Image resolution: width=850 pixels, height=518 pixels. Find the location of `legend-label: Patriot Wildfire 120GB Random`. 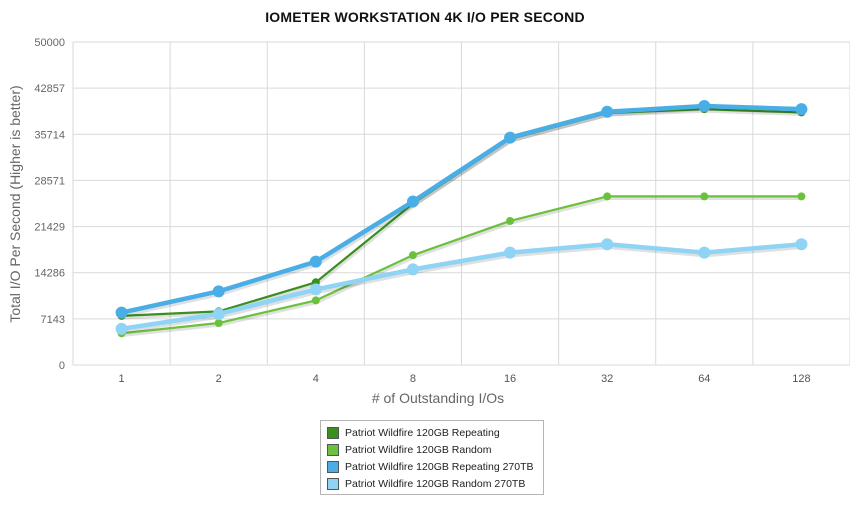

legend-label: Patriot Wildfire 120GB Random is located at coordinates (418, 449).